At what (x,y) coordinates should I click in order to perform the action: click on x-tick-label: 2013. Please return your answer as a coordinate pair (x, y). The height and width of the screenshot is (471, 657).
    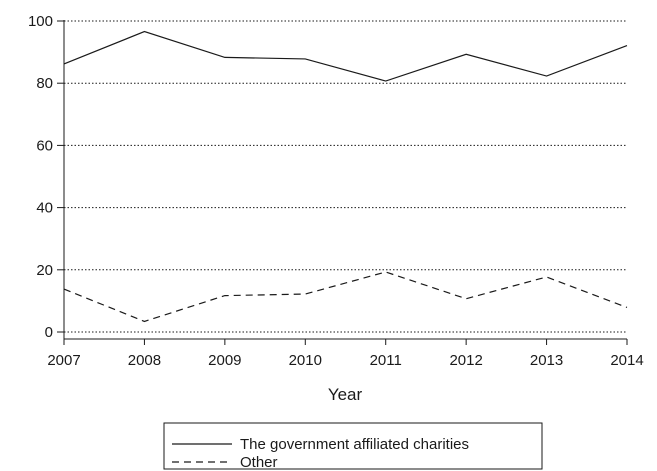
    Looking at the image, I should click on (546, 360).